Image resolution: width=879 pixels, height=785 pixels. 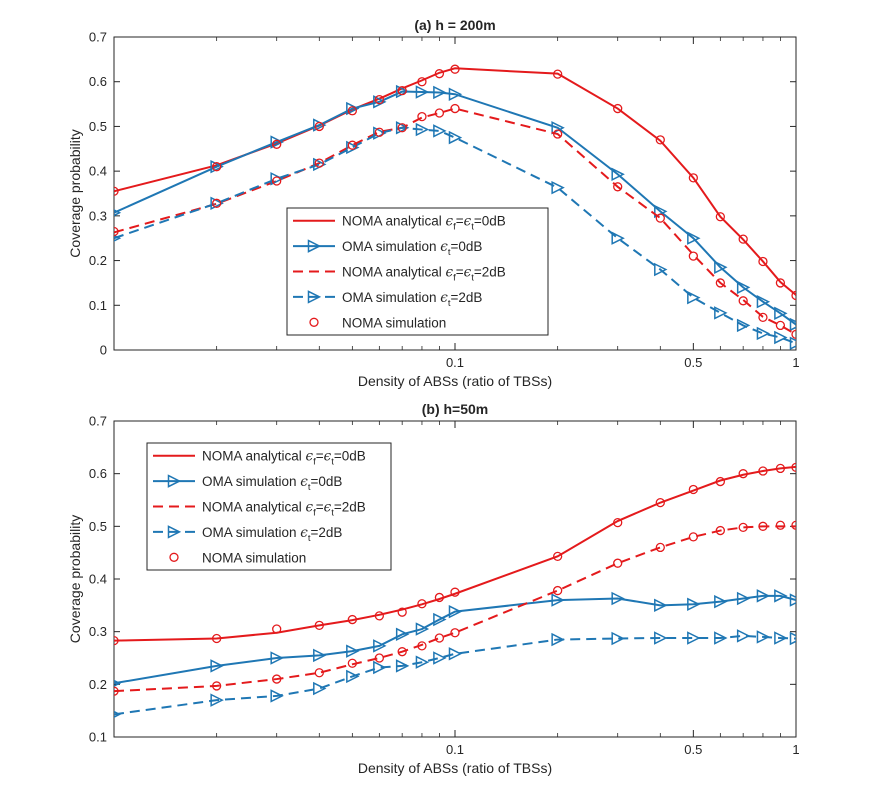 I want to click on legend-label-1-1: OMA simulation ϵt=0dB, so click(x=272, y=483).